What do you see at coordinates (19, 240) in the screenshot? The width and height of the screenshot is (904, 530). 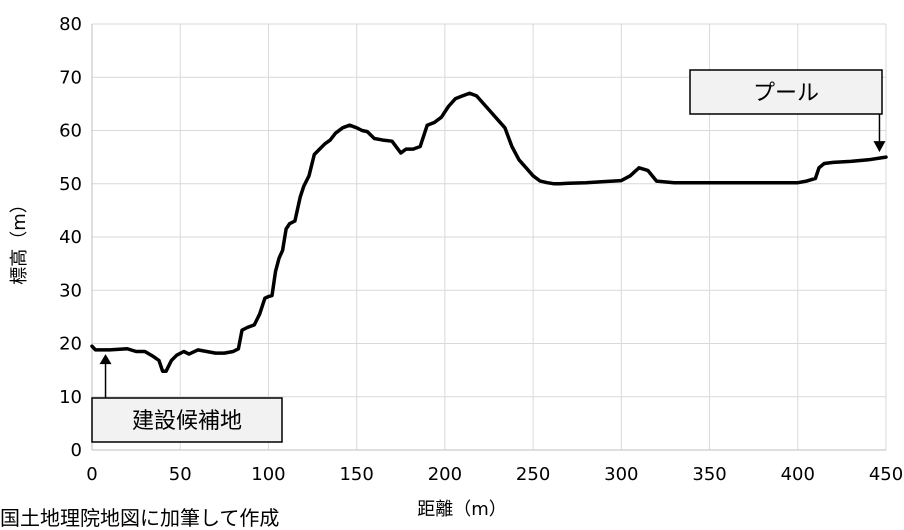 I see `y-axis-title: 標高（m）` at bounding box center [19, 240].